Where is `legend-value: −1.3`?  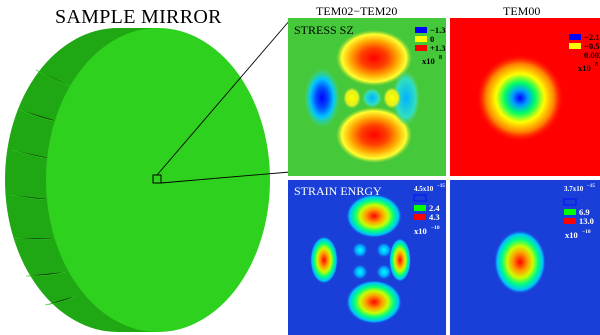 legend-value: −1.3 is located at coordinates (437, 30).